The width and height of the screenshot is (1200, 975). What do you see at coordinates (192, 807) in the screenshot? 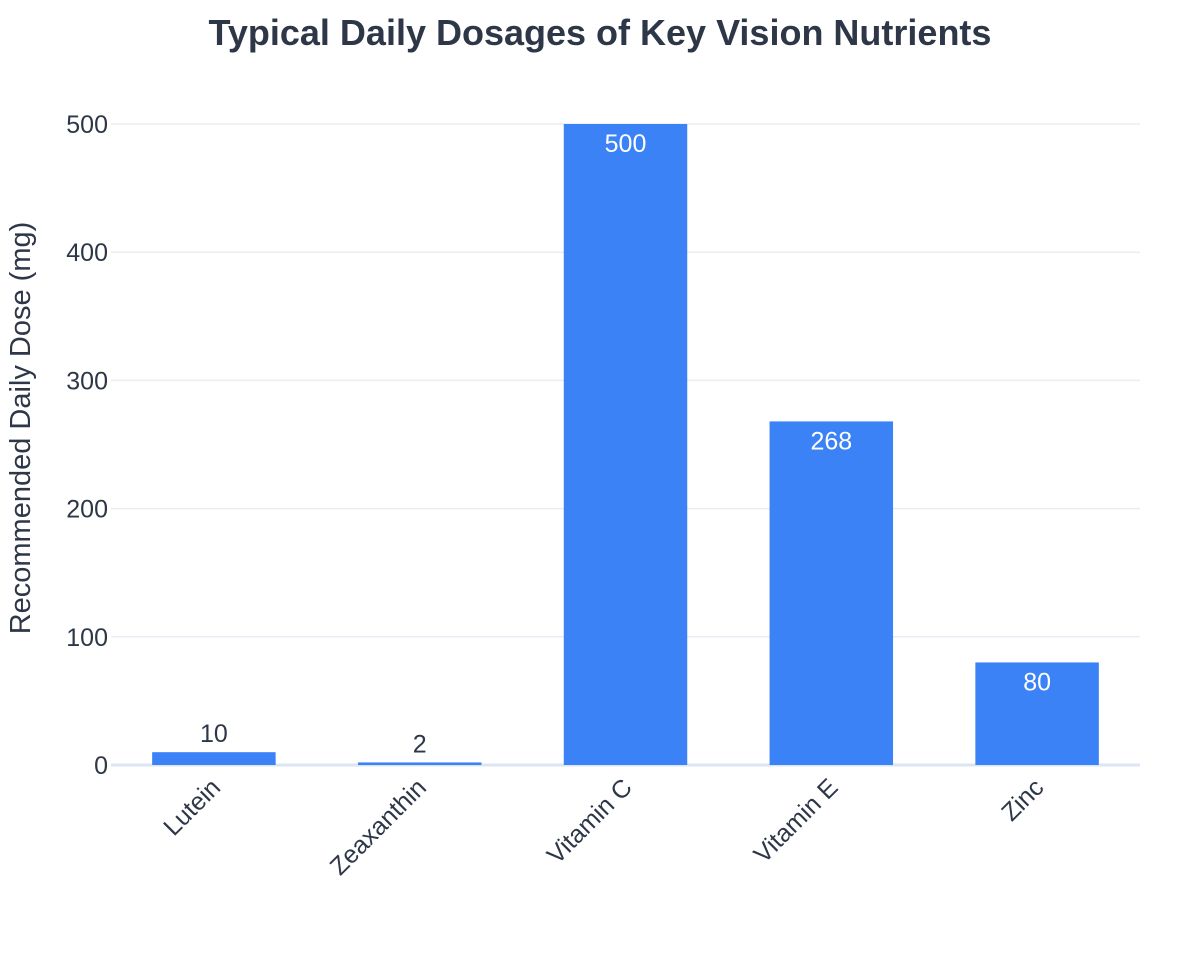
I see `x-tick-label-lutein: Lutein` at bounding box center [192, 807].